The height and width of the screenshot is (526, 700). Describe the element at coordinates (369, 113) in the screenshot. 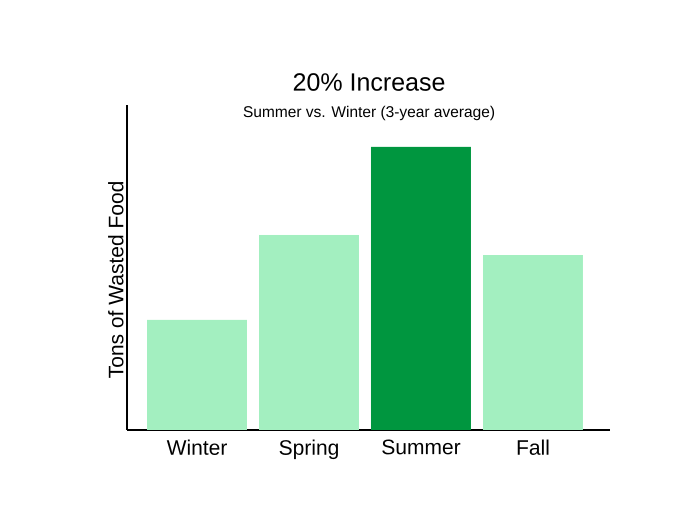

I see `chart-subtitle: Summer vs. Winter (3-year average)` at that location.